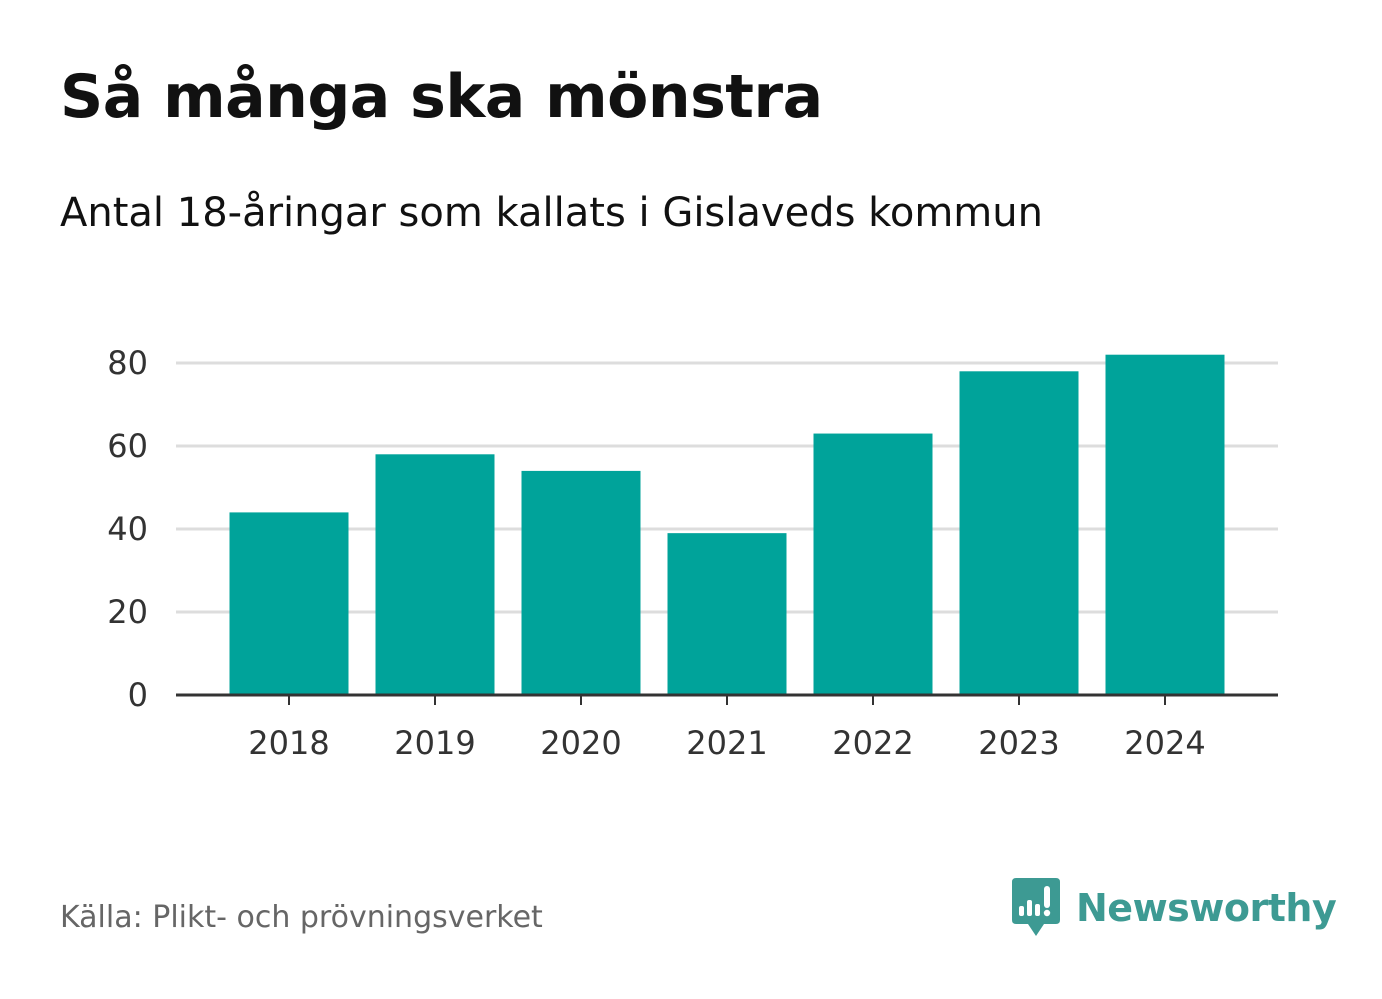 The height and width of the screenshot is (999, 1382). I want to click on x-axis, so click(727, 699).